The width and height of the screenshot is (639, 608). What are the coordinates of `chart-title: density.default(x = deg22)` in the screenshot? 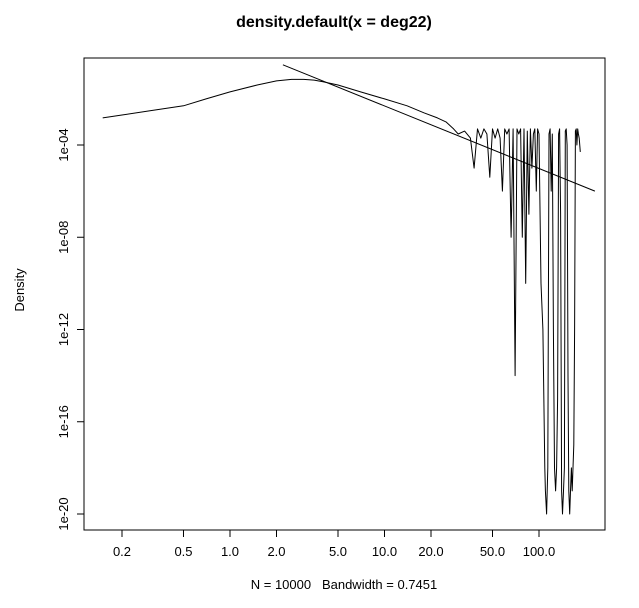 It's located at (334, 22).